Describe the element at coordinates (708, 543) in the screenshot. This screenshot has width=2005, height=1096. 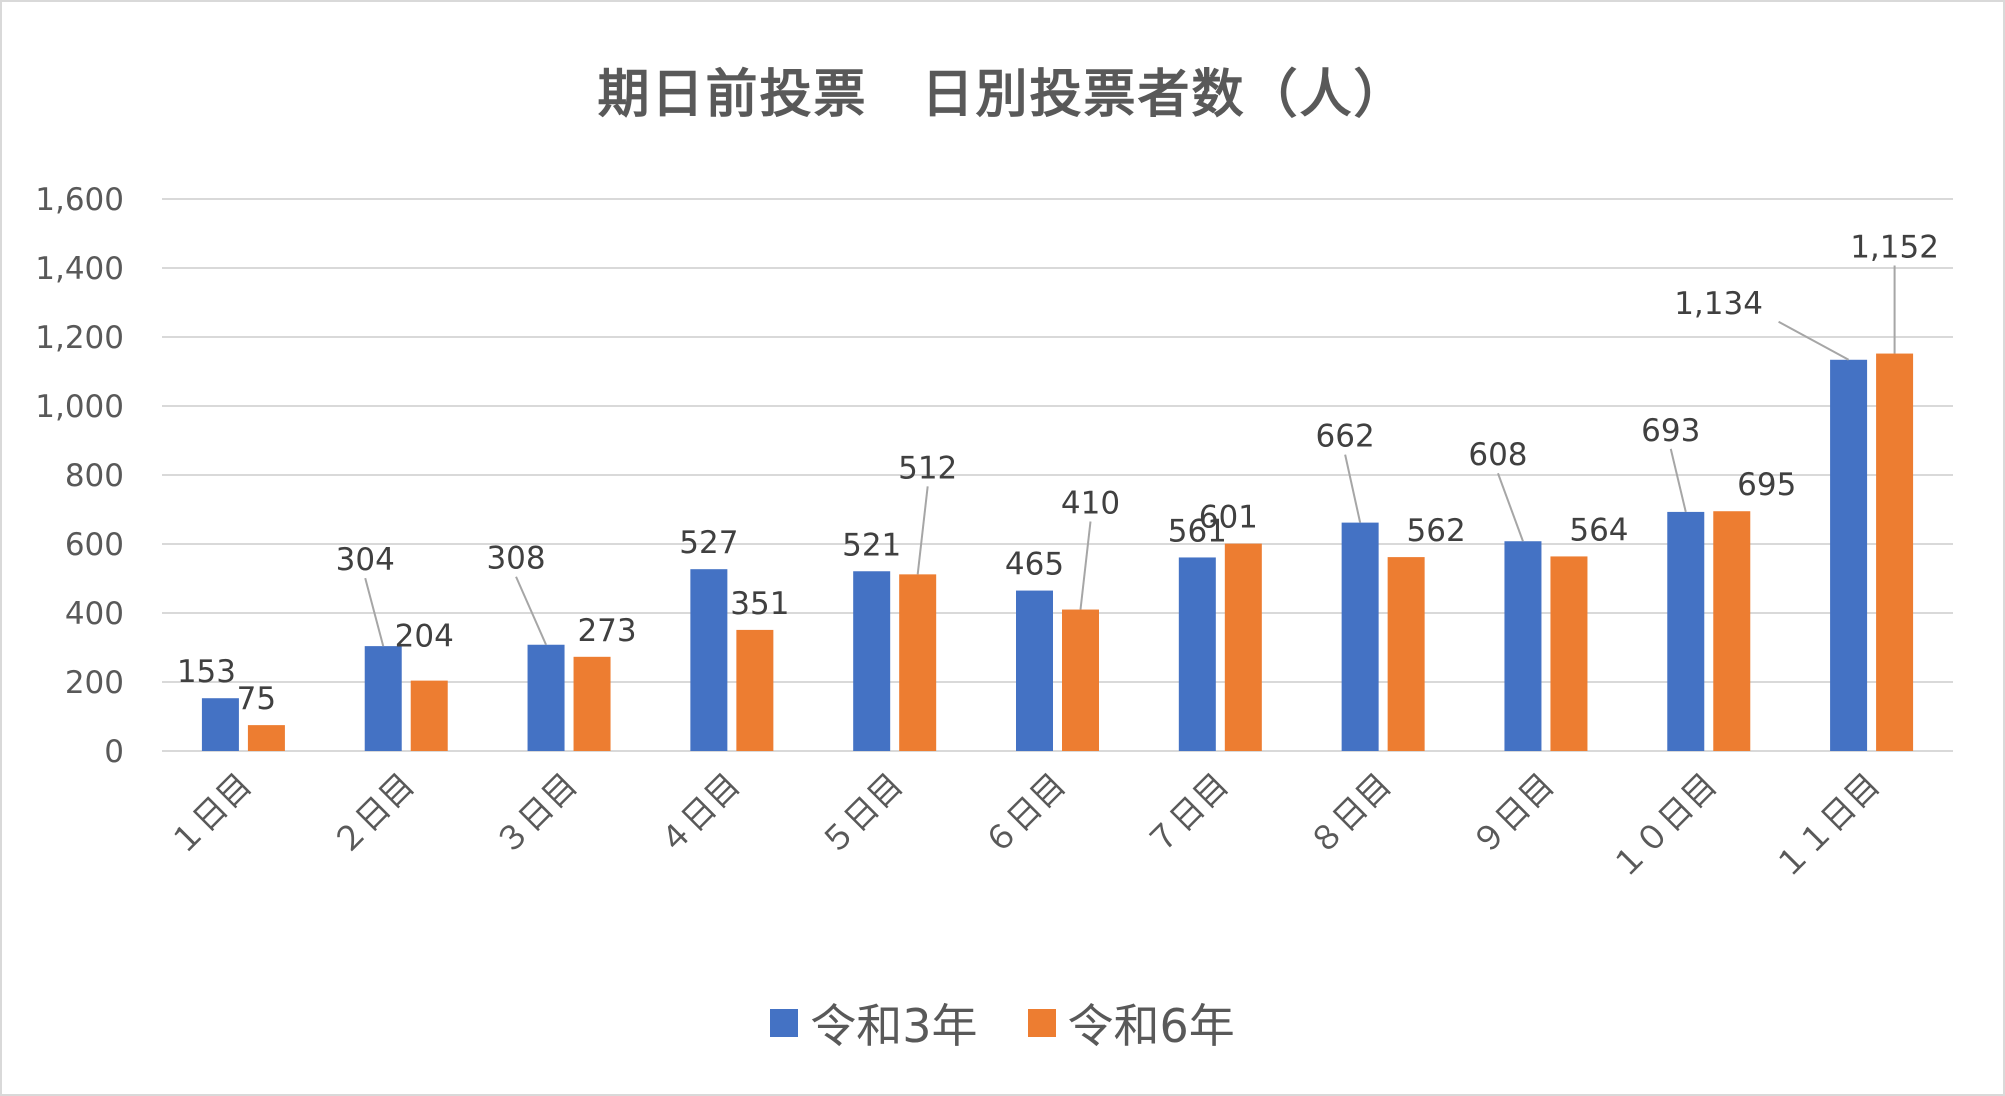
I see `data-label: 527` at that location.